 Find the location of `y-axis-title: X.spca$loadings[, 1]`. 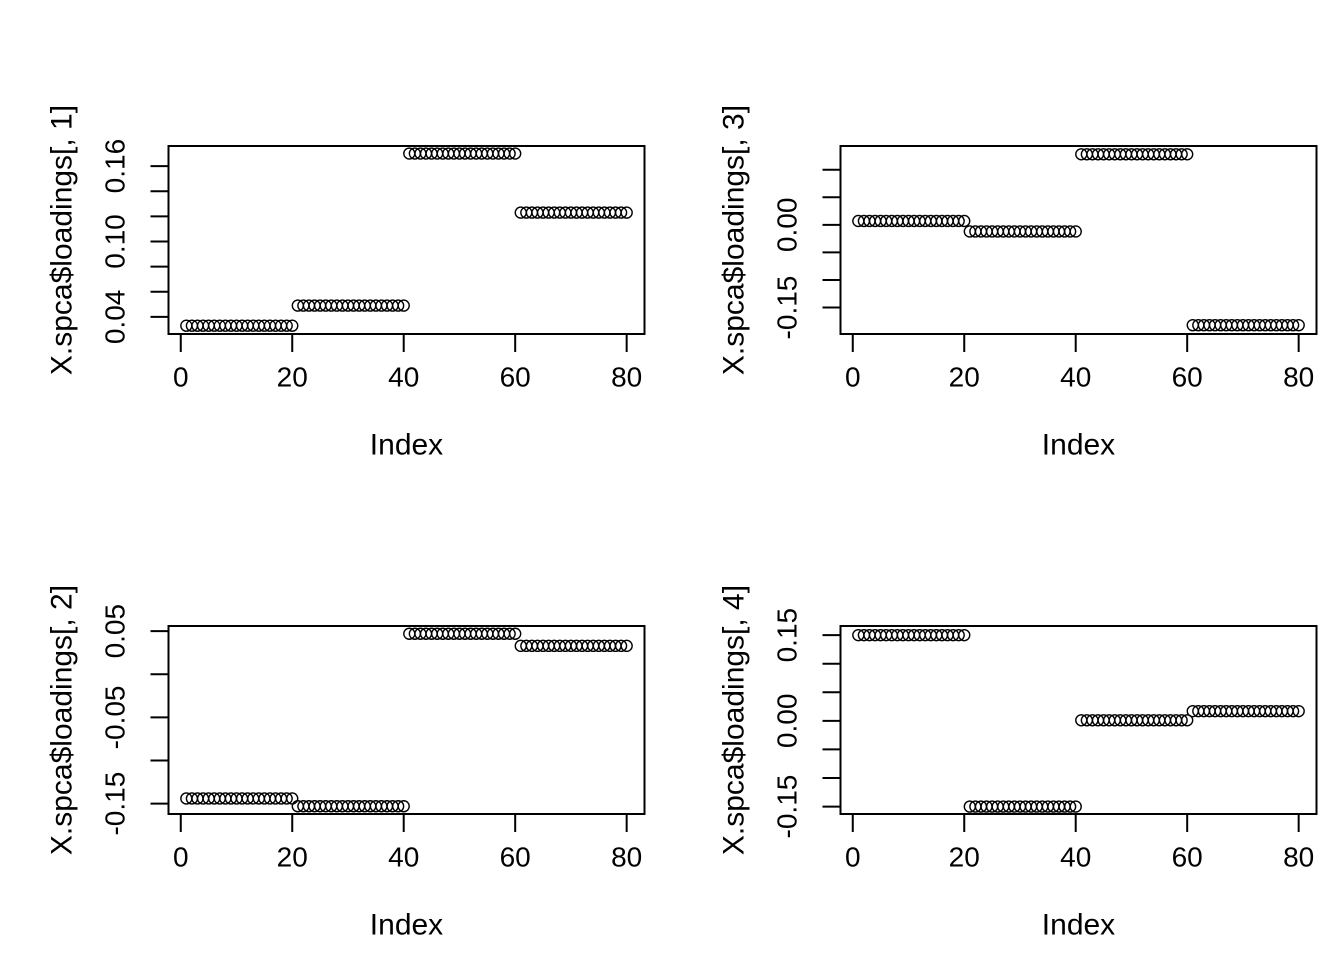

y-axis-title: X.spca$loadings[, 1] is located at coordinates (62, 240).